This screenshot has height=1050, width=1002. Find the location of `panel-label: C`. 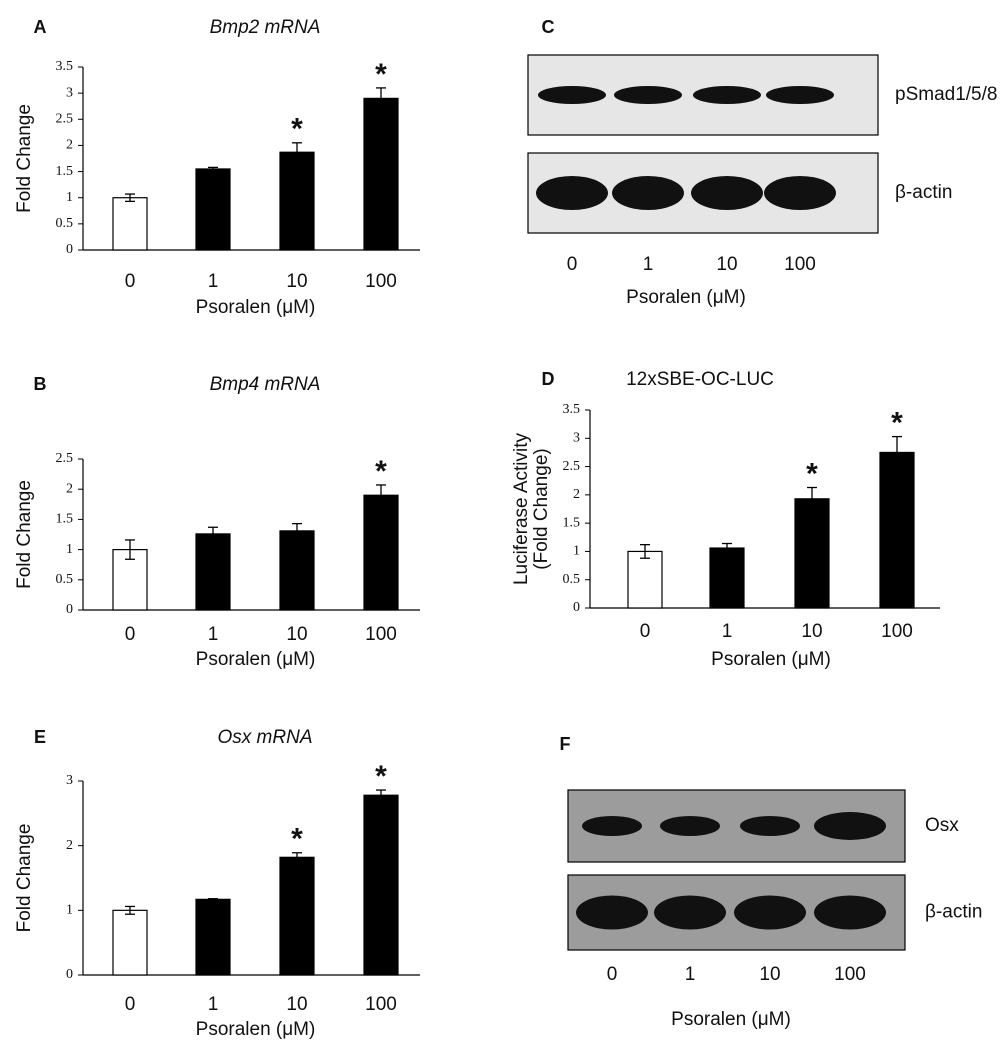

panel-label: C is located at coordinates (548, 27).